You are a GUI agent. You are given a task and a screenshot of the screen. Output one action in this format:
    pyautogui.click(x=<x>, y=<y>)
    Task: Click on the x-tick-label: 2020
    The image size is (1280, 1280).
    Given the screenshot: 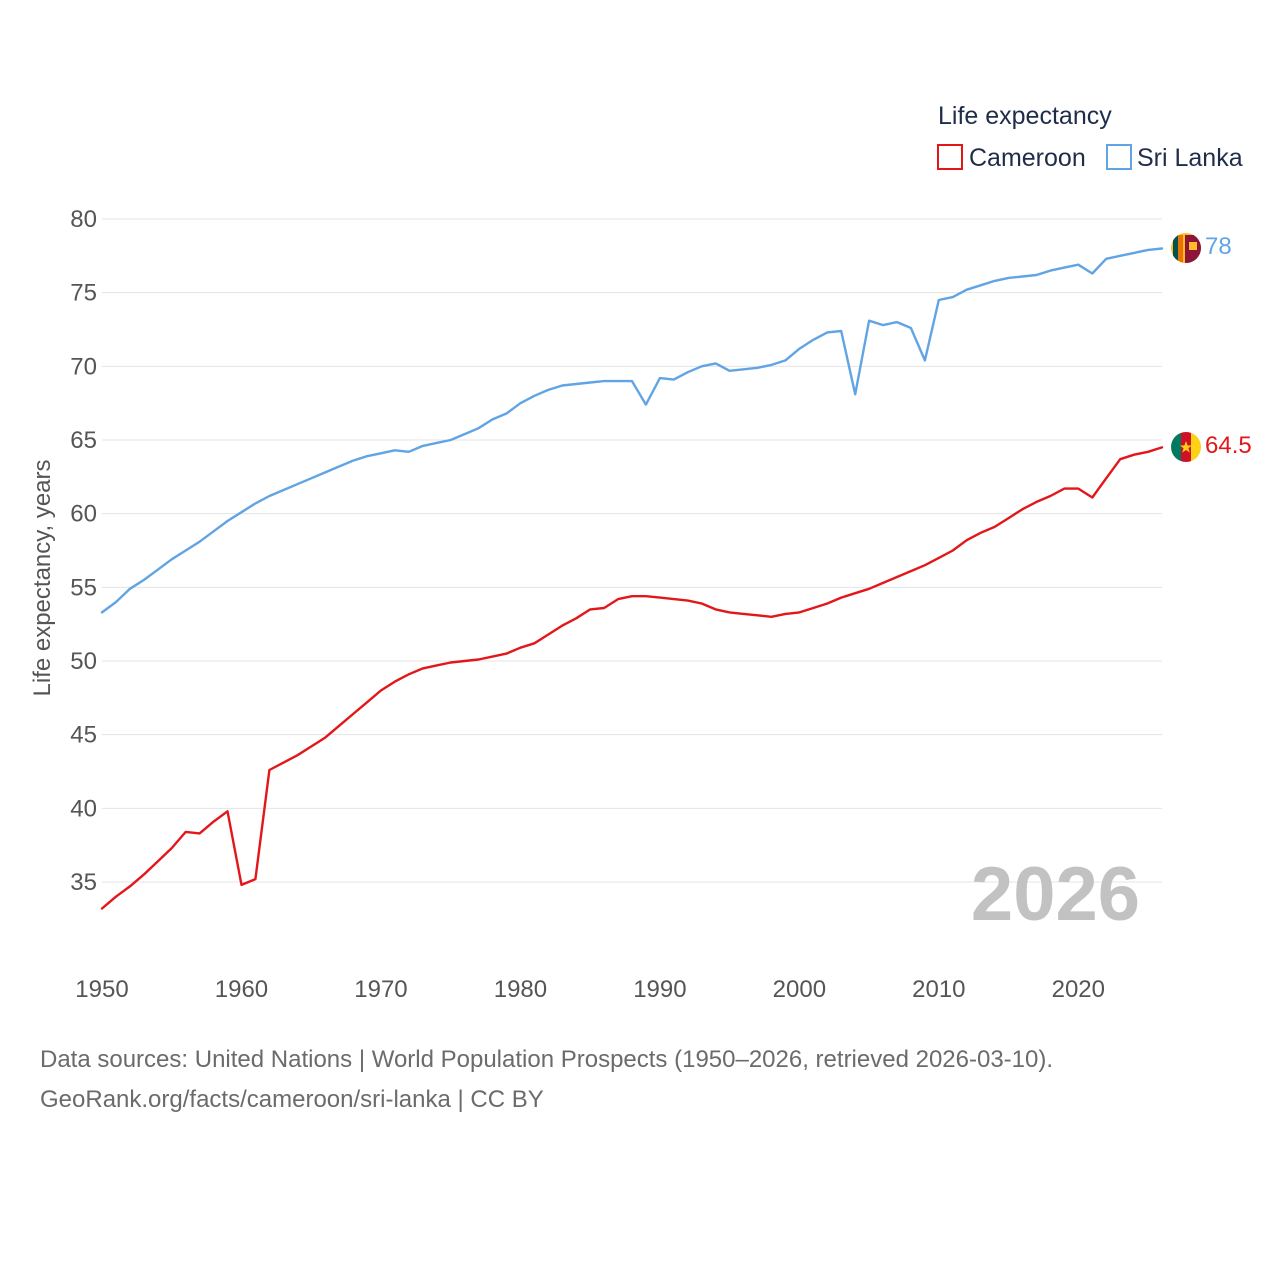 What is the action you would take?
    pyautogui.click(x=1078, y=989)
    